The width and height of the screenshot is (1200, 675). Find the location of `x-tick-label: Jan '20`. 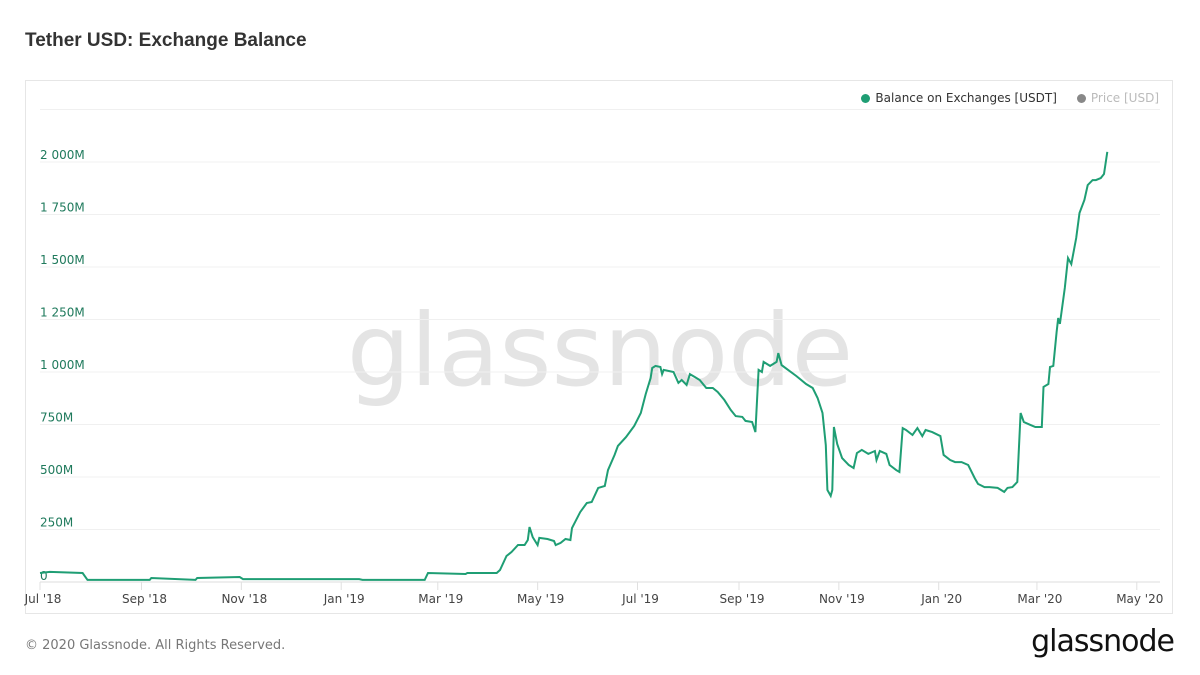

x-tick-label: Jan '20 is located at coordinates (941, 599).